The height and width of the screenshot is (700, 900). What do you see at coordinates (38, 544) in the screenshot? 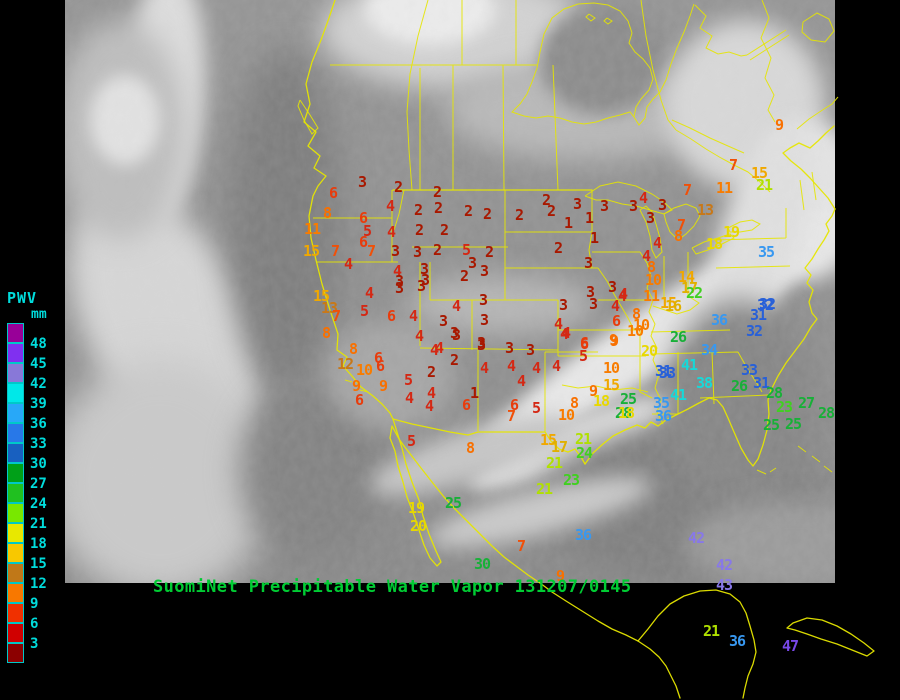
I see `legend-value-label: 18` at bounding box center [38, 544].